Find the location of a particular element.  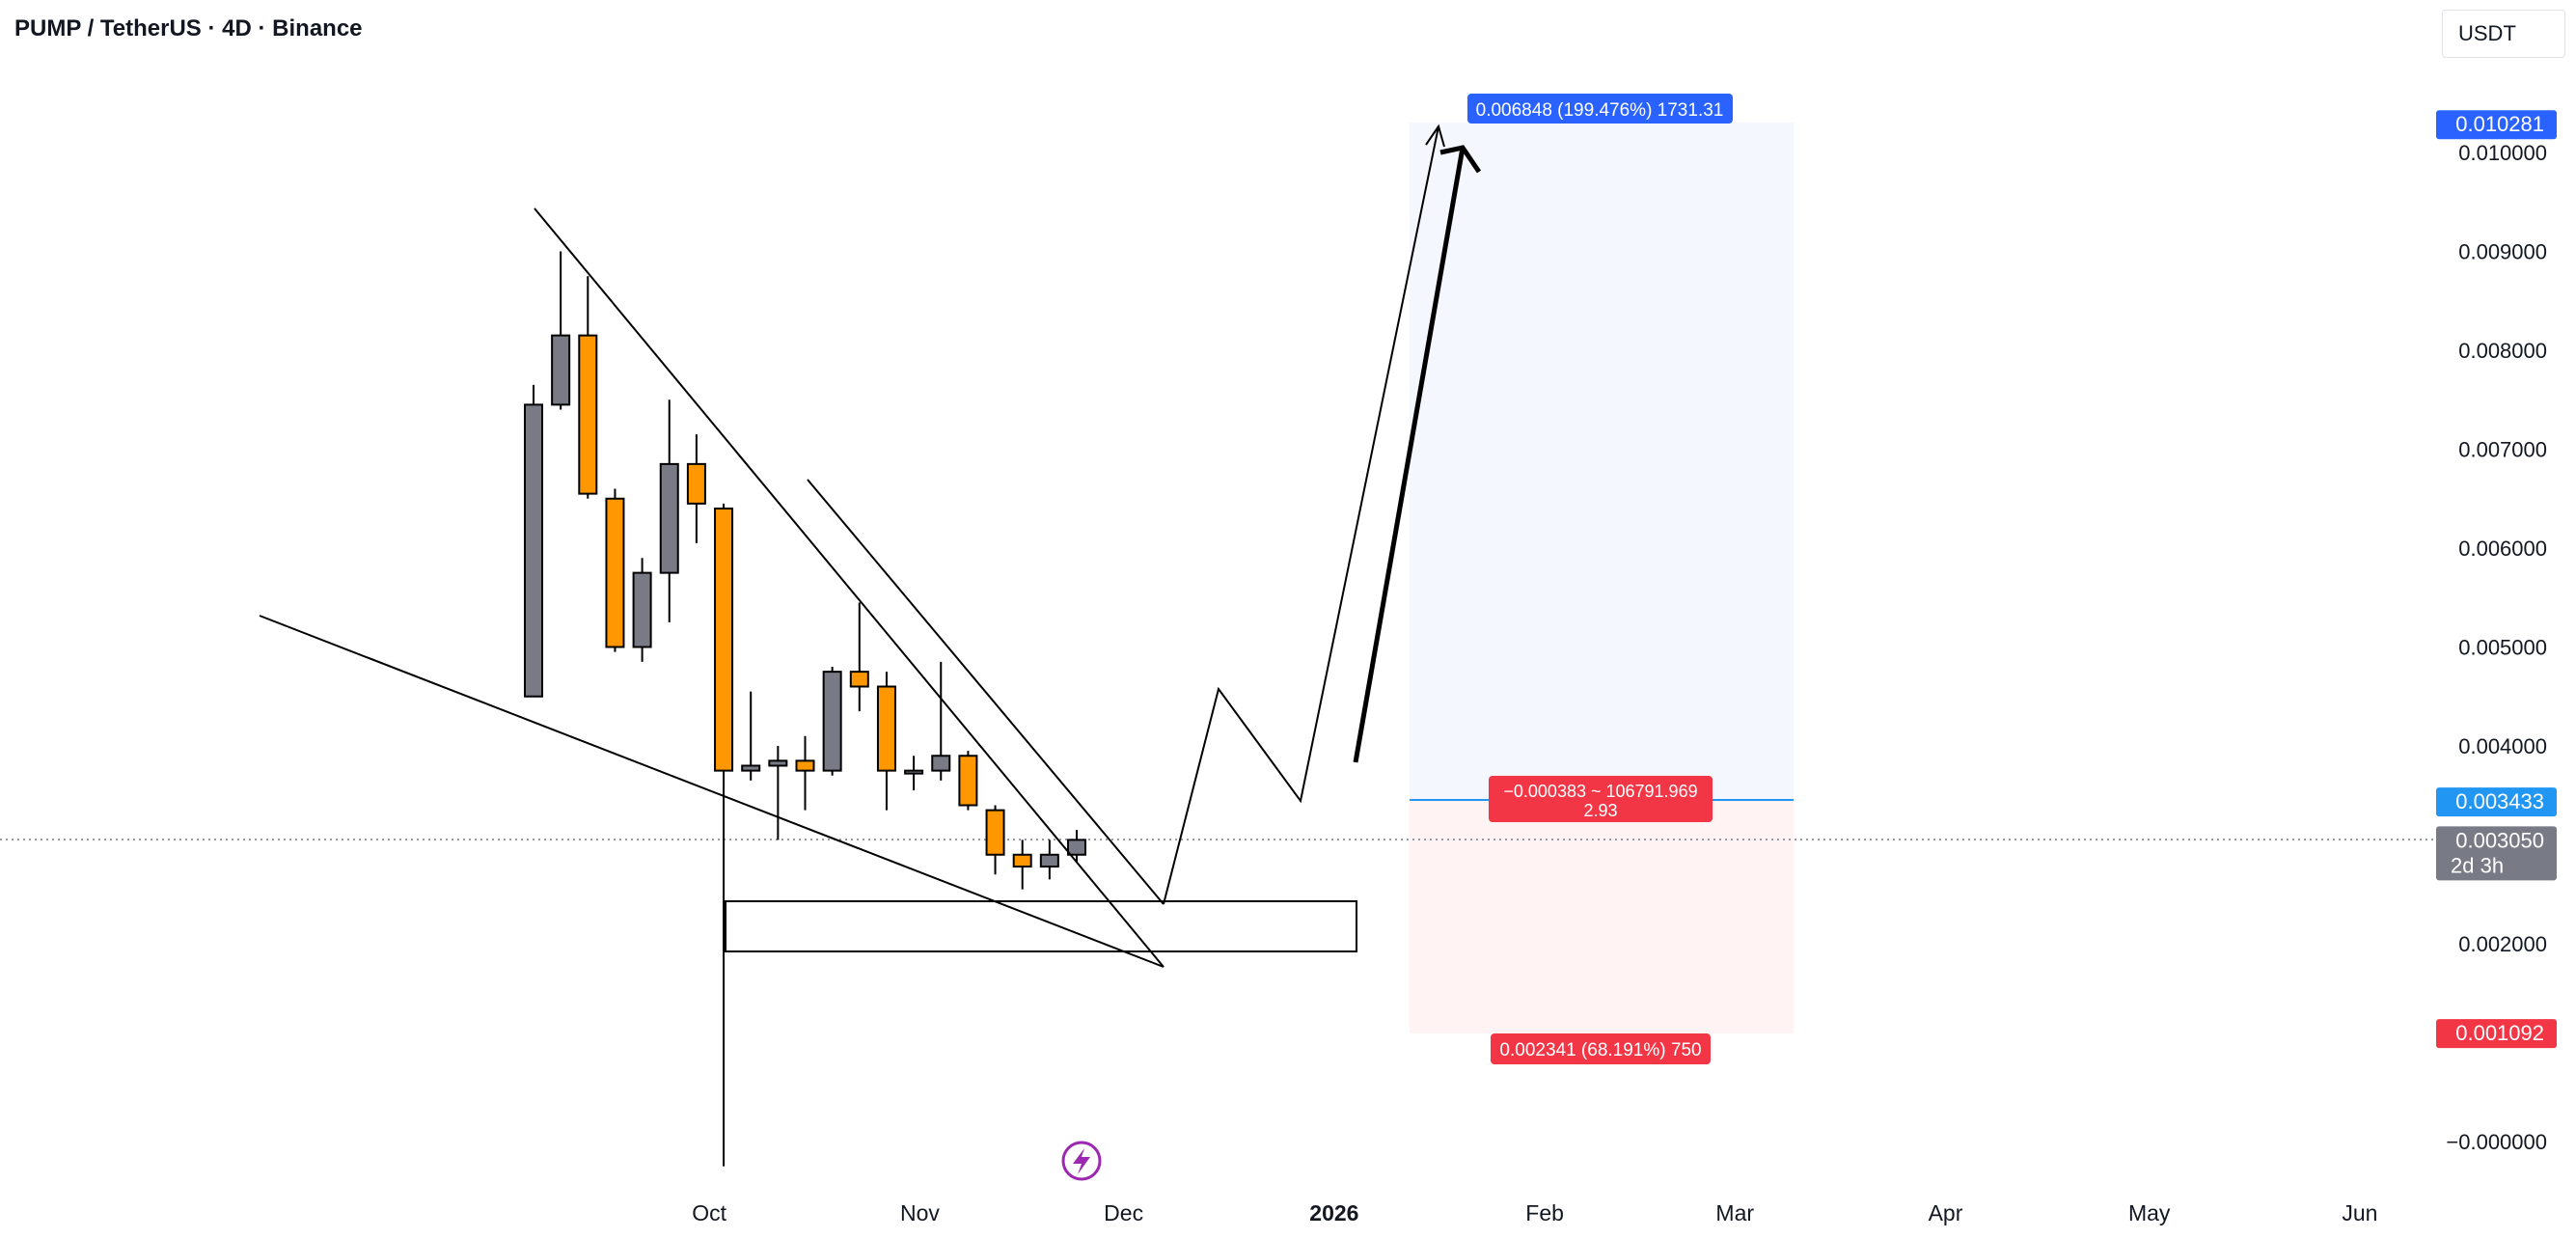

currency-selector-button: USDT is located at coordinates (2503, 34).